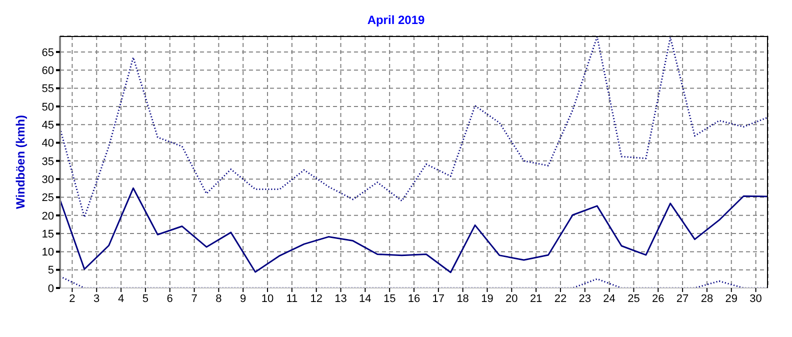 This screenshot has width=792, height=337. I want to click on y-tick-label: 65, so click(48, 52).